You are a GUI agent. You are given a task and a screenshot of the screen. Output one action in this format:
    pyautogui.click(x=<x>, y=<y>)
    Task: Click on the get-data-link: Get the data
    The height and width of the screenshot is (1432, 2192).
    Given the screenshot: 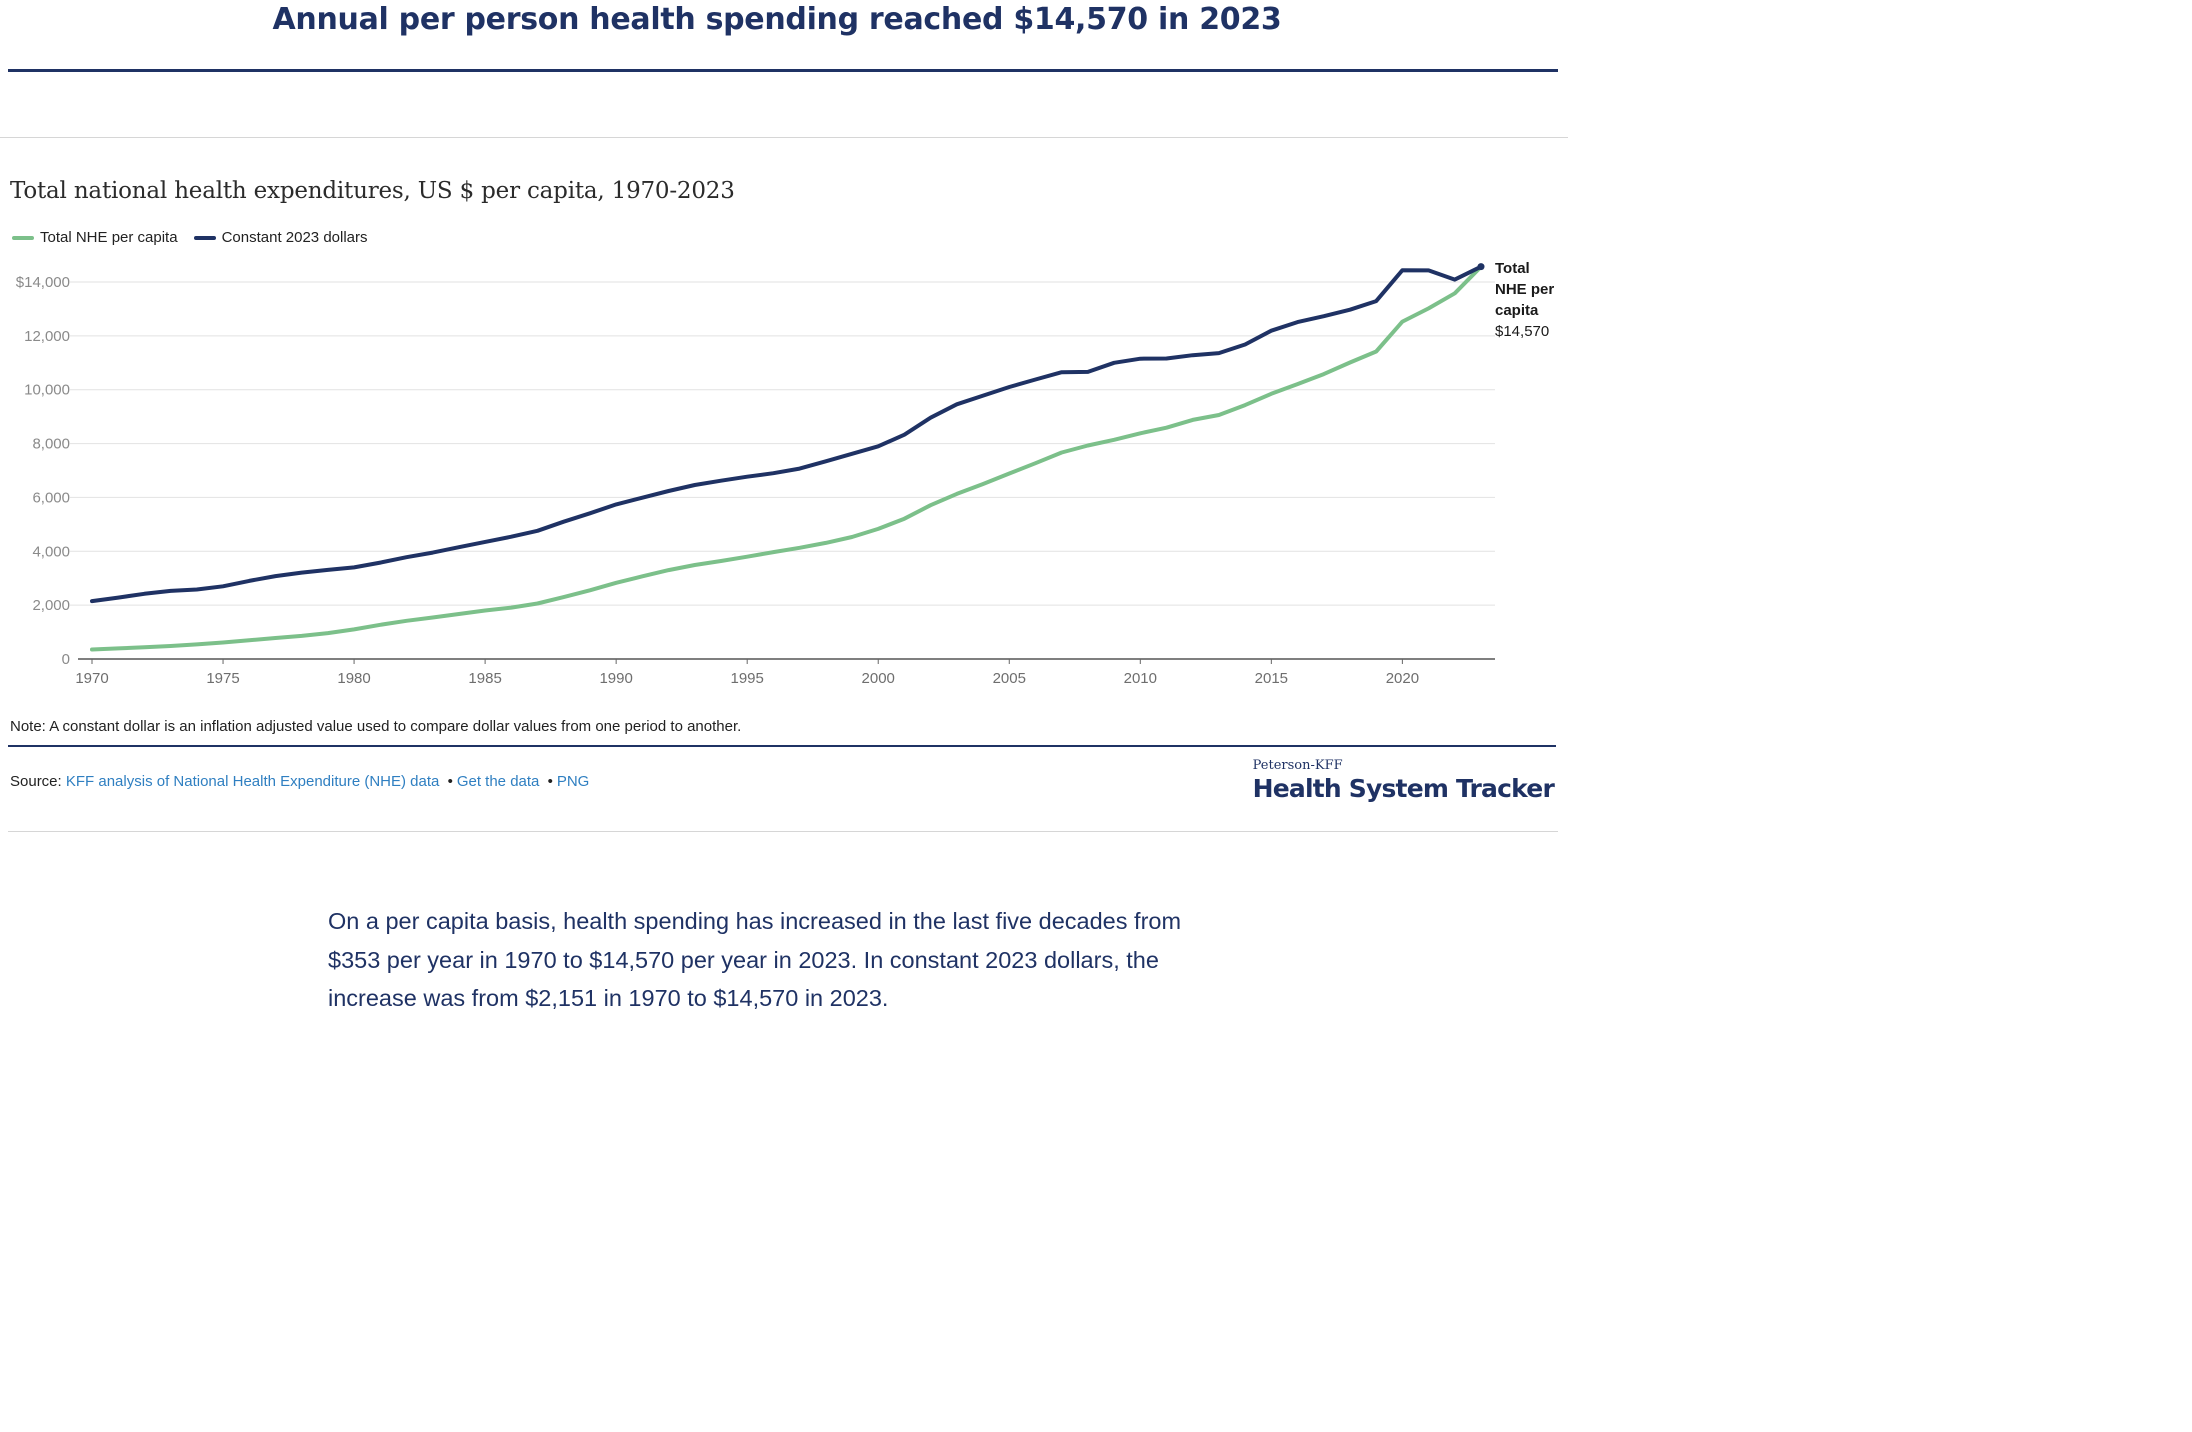 What is the action you would take?
    pyautogui.click(x=498, y=781)
    